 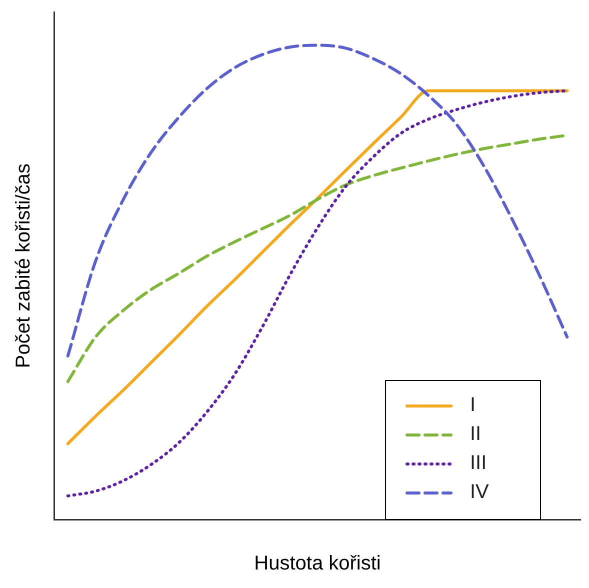 What do you see at coordinates (480, 492) in the screenshot?
I see `legend-label: IV` at bounding box center [480, 492].